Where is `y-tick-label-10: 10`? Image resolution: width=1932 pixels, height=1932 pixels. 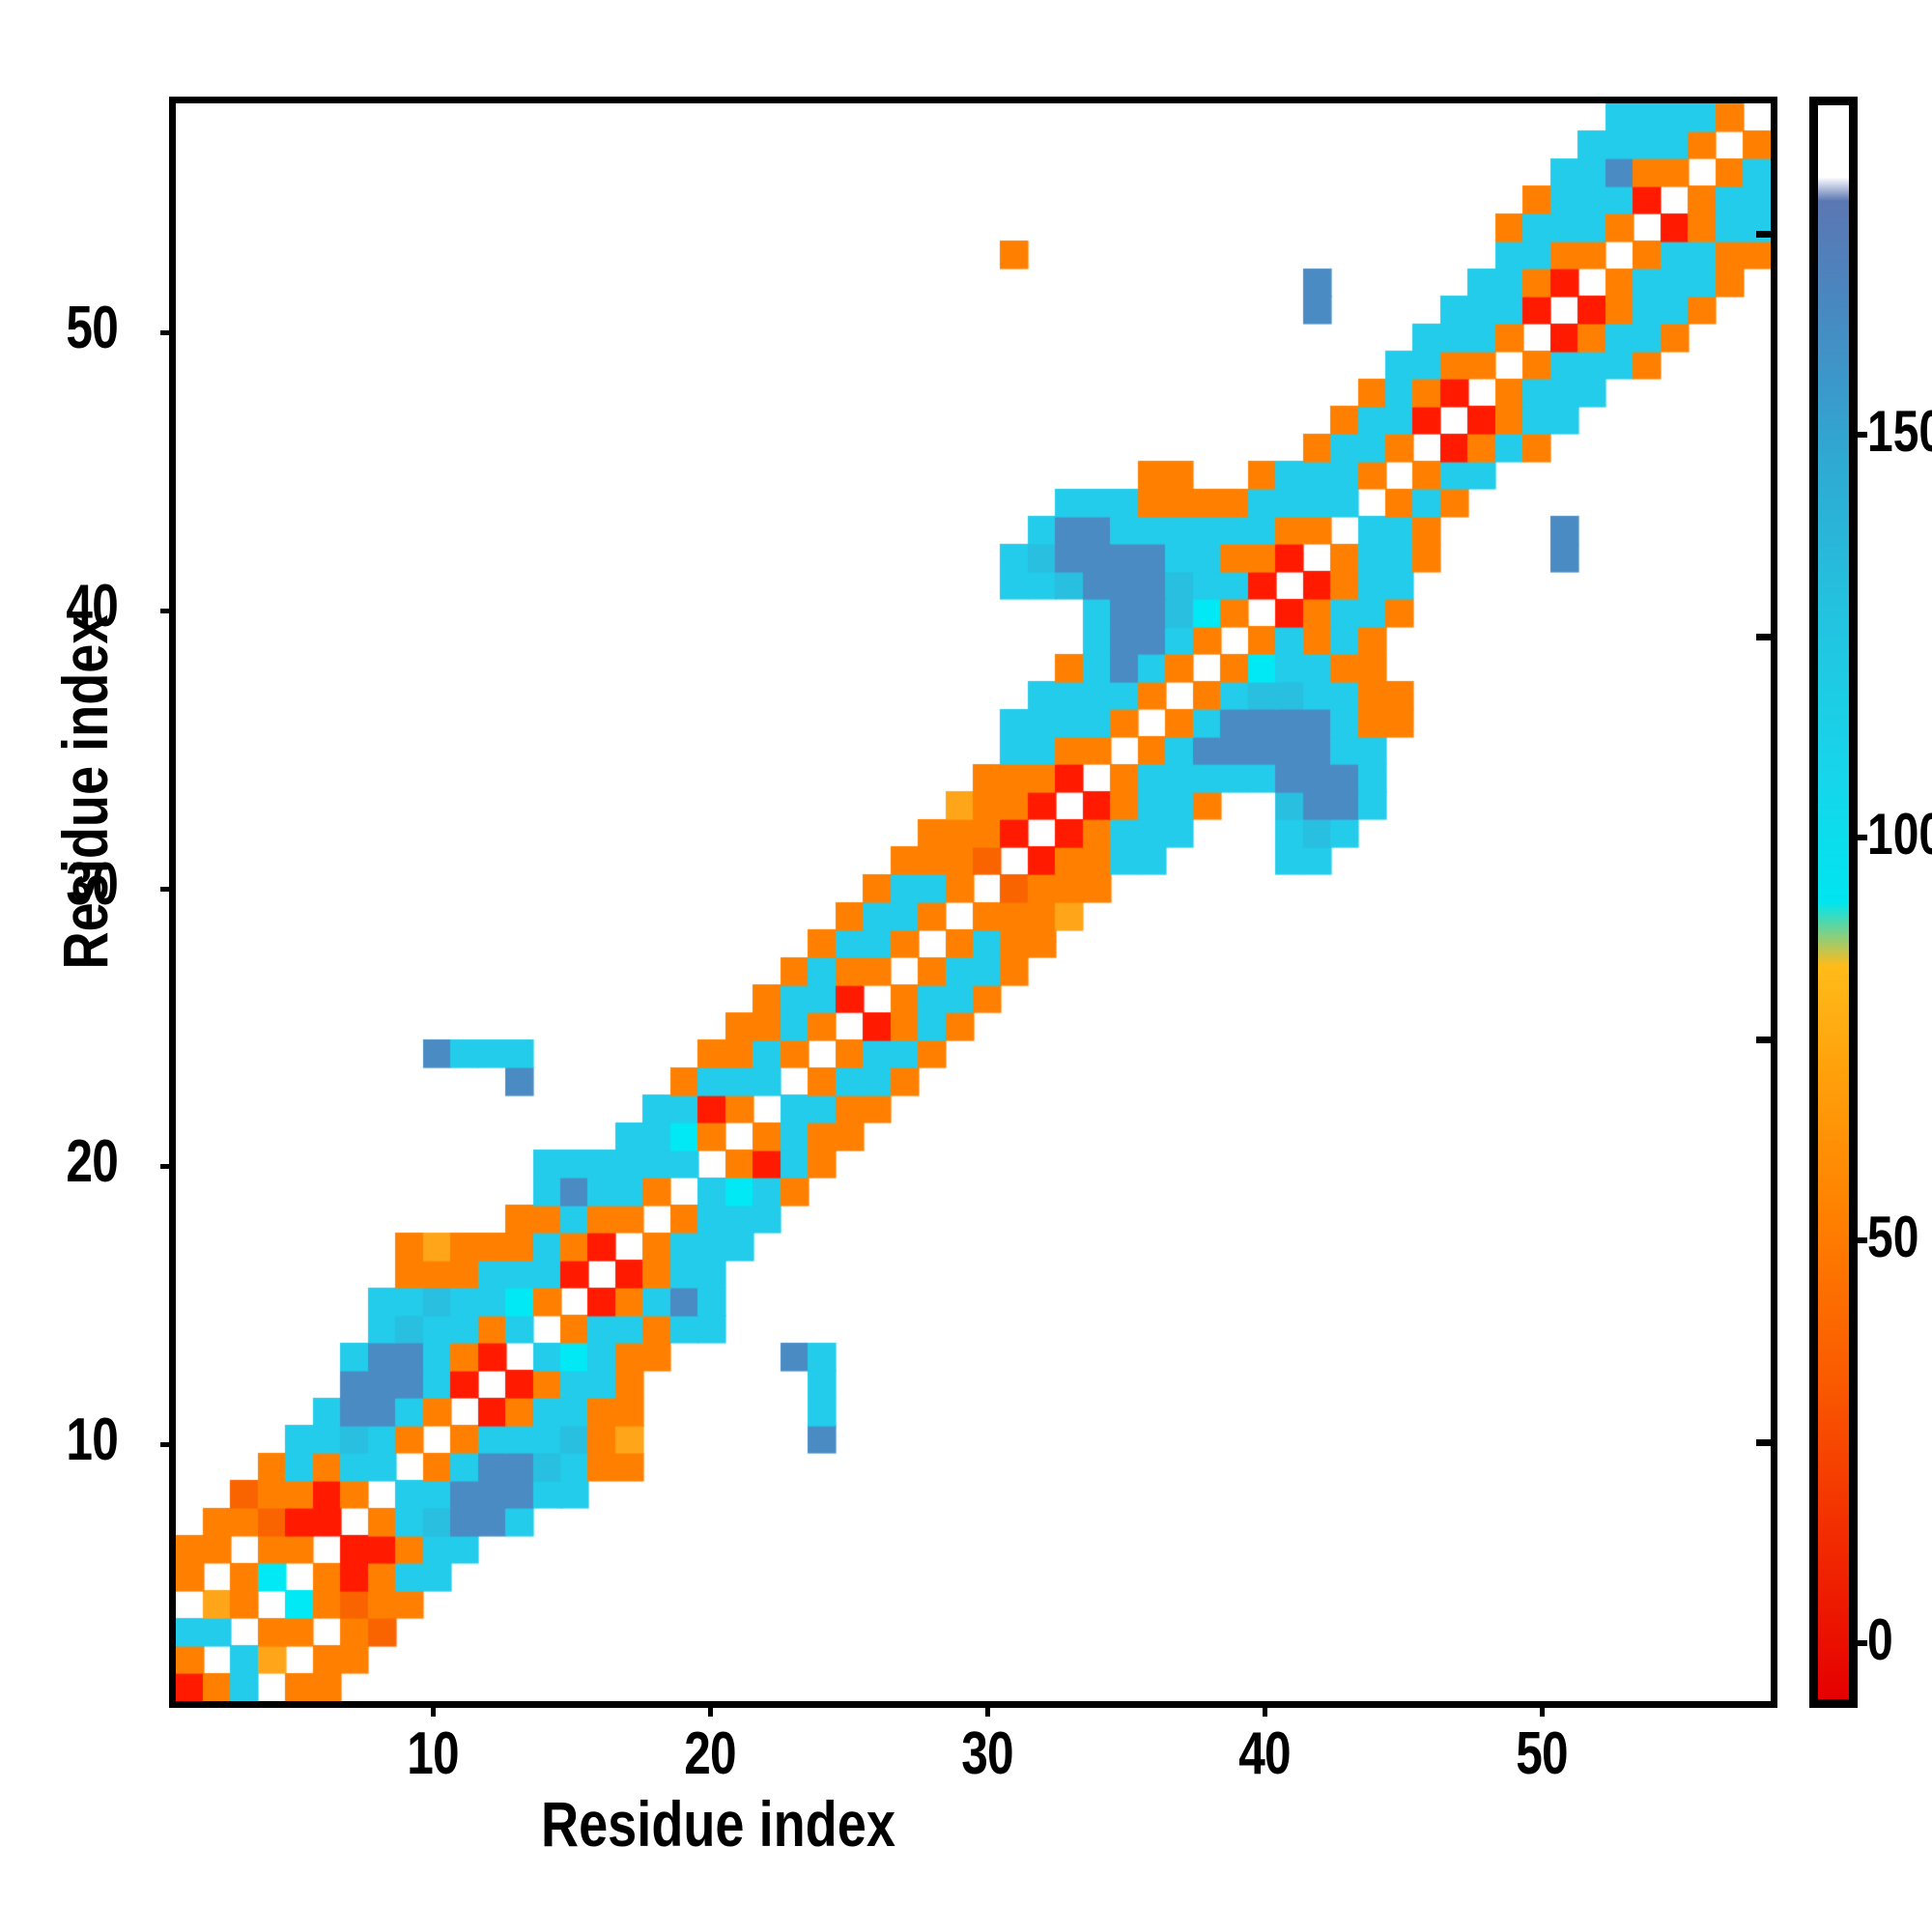
y-tick-label-10: 10 is located at coordinates (92, 1439).